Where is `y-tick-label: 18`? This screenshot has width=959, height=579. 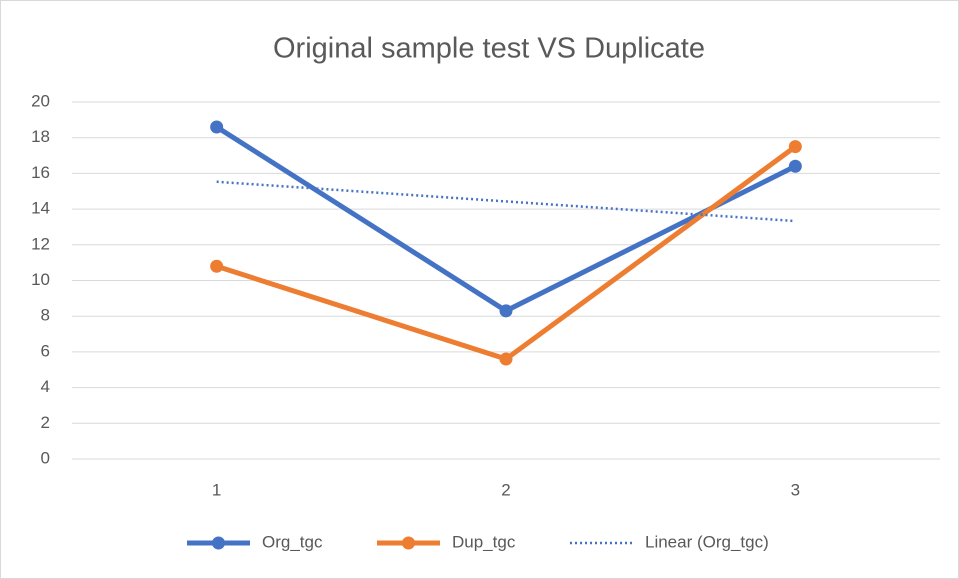
y-tick-label: 18 is located at coordinates (40, 136).